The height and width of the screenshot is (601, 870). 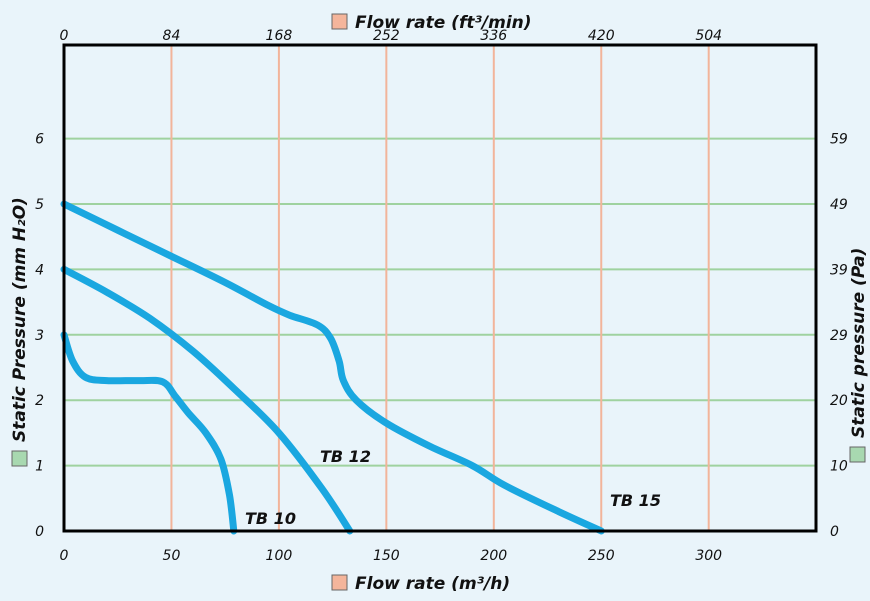 I want to click on x-tick-label-bottom: 100, so click(x=279, y=556).